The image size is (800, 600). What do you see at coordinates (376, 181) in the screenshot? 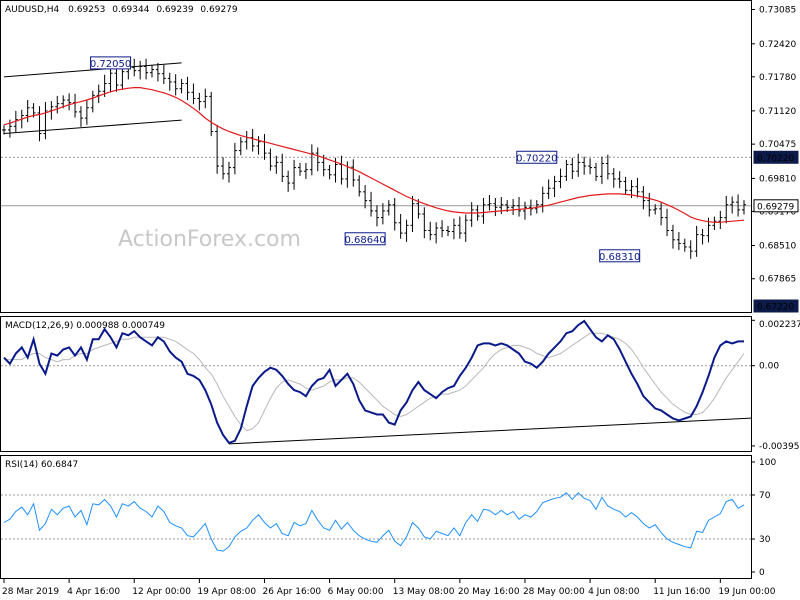
I see `price-reference-lines` at bounding box center [376, 181].